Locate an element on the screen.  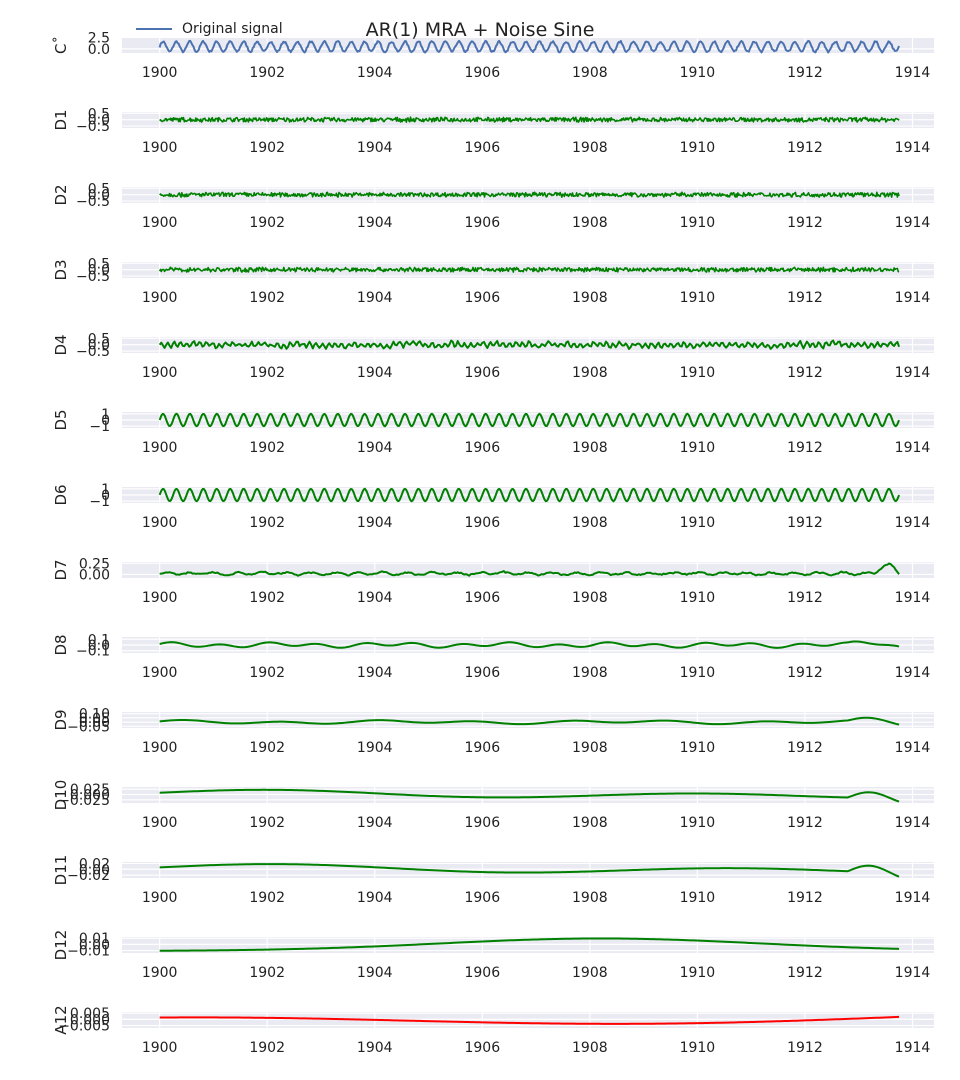
chart-title: AR(1) MRA + Noise Sine is located at coordinates (480, 30).